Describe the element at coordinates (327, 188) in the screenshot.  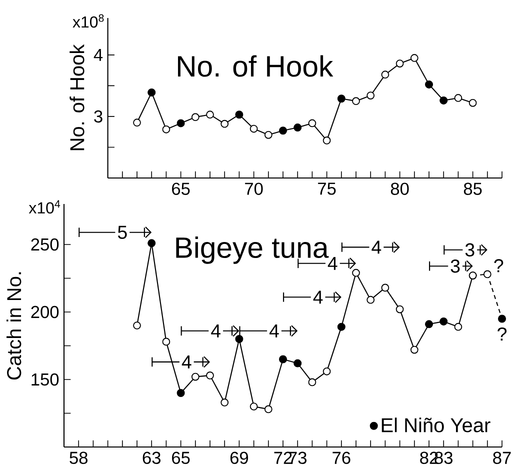
I see `x-tick-label: 75` at that location.